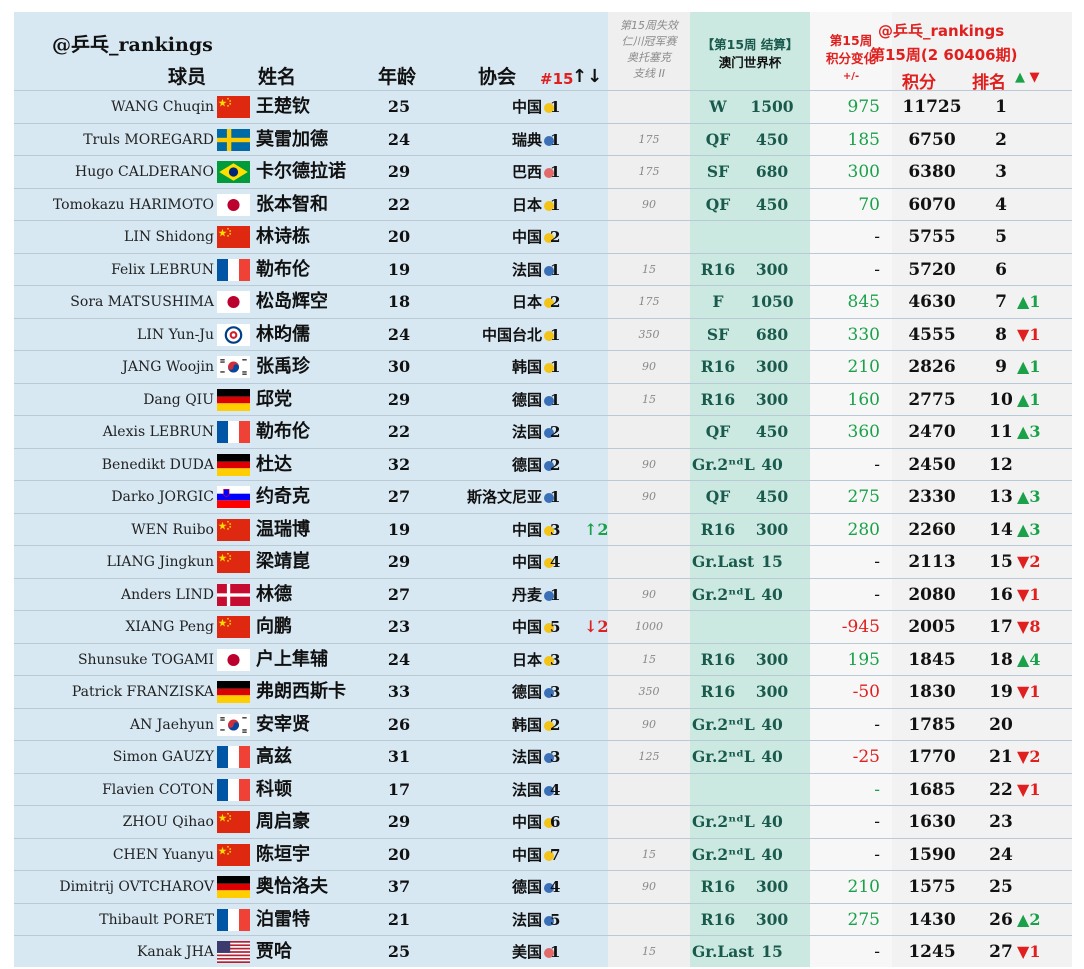 Image resolution: width=1084 pixels, height=969 pixels. What do you see at coordinates (772, 561) in the screenshot?
I see `macau-points: 15` at bounding box center [772, 561].